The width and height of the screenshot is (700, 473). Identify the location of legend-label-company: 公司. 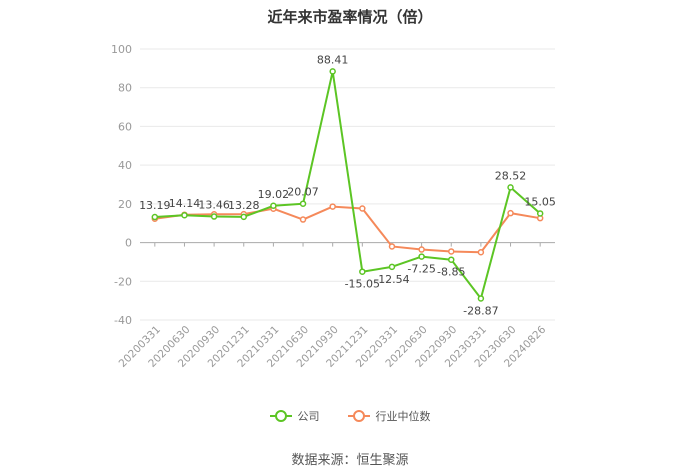
(308, 416).